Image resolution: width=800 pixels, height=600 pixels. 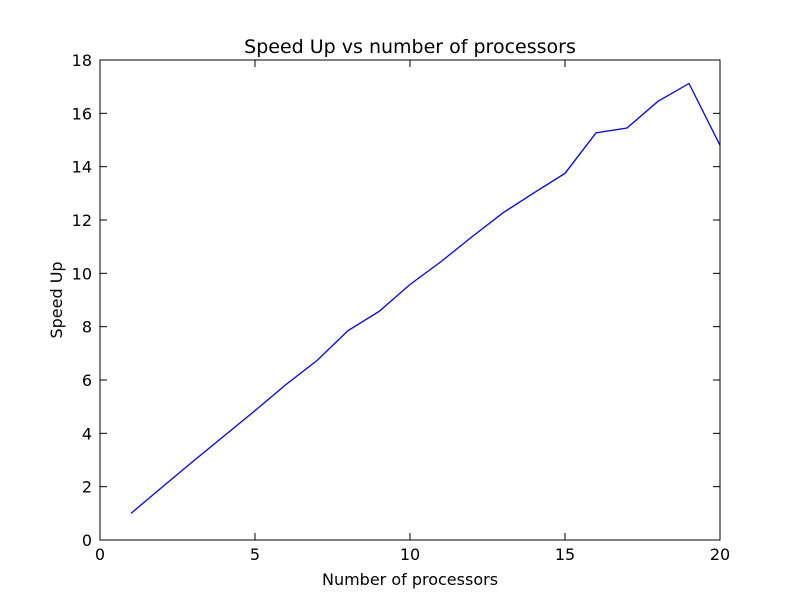 What do you see at coordinates (565, 554) in the screenshot?
I see `x-tick-label: 15` at bounding box center [565, 554].